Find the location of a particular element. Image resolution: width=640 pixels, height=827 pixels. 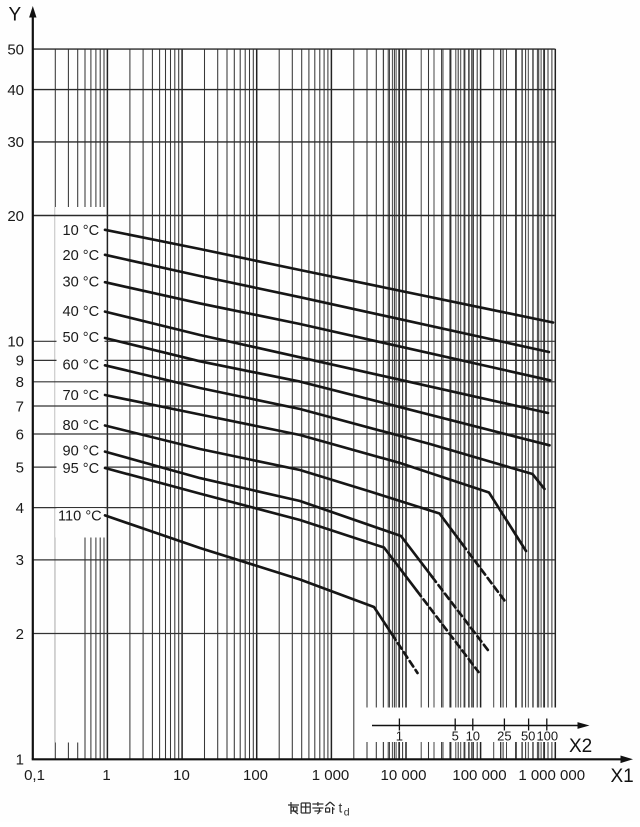

svg-text: 10 000 is located at coordinates (404, 775).